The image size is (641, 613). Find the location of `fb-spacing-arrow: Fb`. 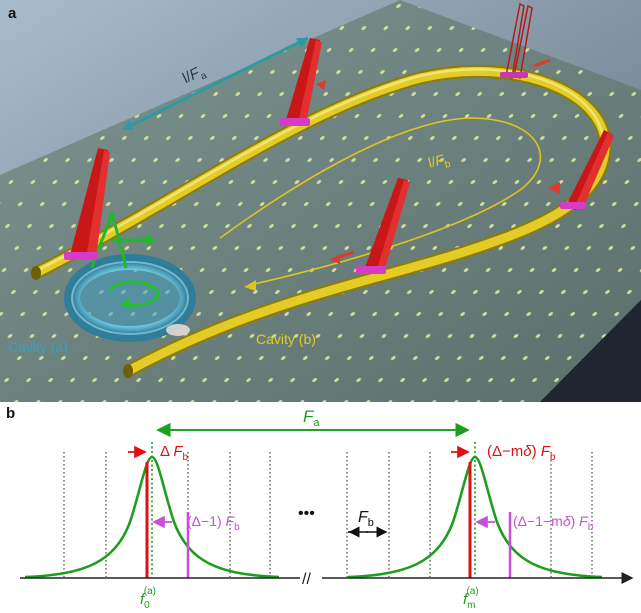

fb-spacing-arrow: Fb is located at coordinates (368, 523).